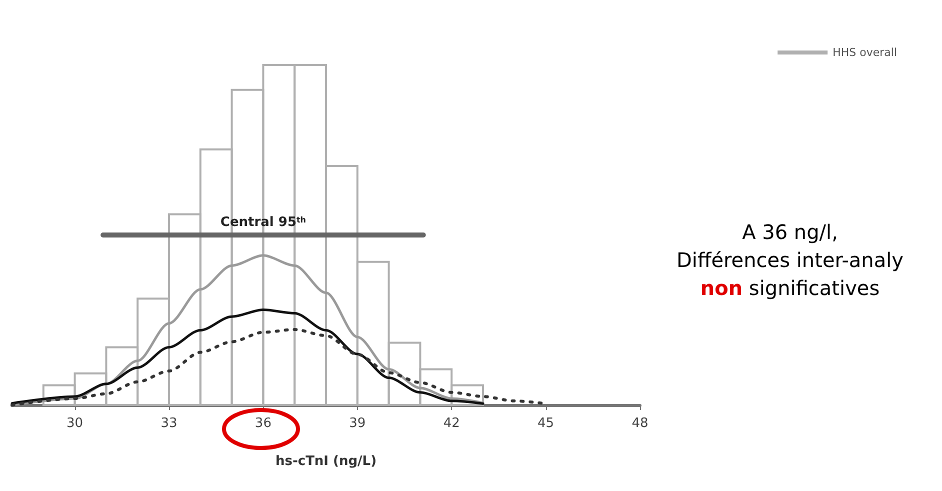  Describe the element at coordinates (546, 423) in the screenshot. I see `x-tick-label: 45` at that location.